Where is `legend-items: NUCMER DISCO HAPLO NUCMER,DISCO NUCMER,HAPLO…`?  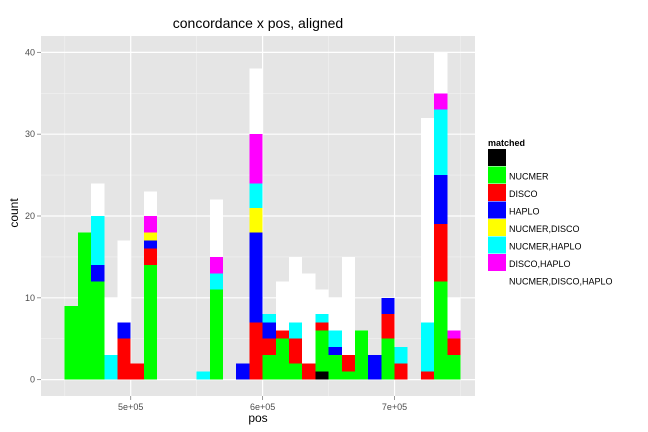 legend-items: NUCMER DISCO HAPLO NUCMER,DISCO NUCMER,HAPLO… is located at coordinates (550, 219).